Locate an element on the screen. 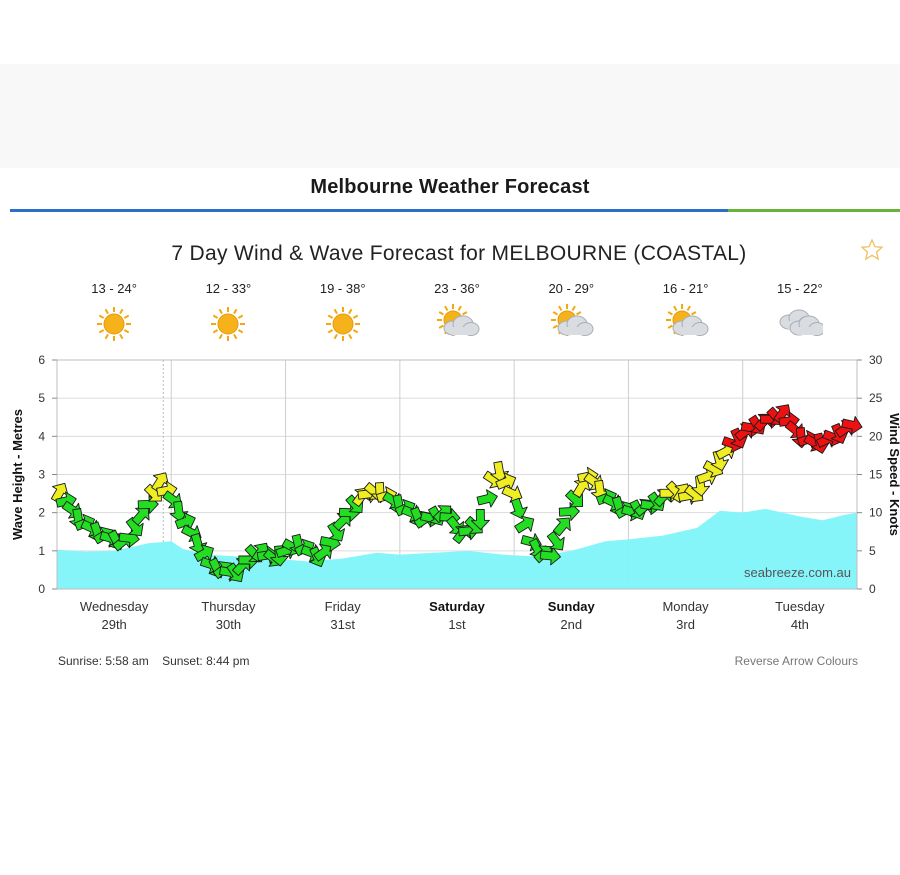  day-temp-range: 12 - 33° is located at coordinates (228, 288).